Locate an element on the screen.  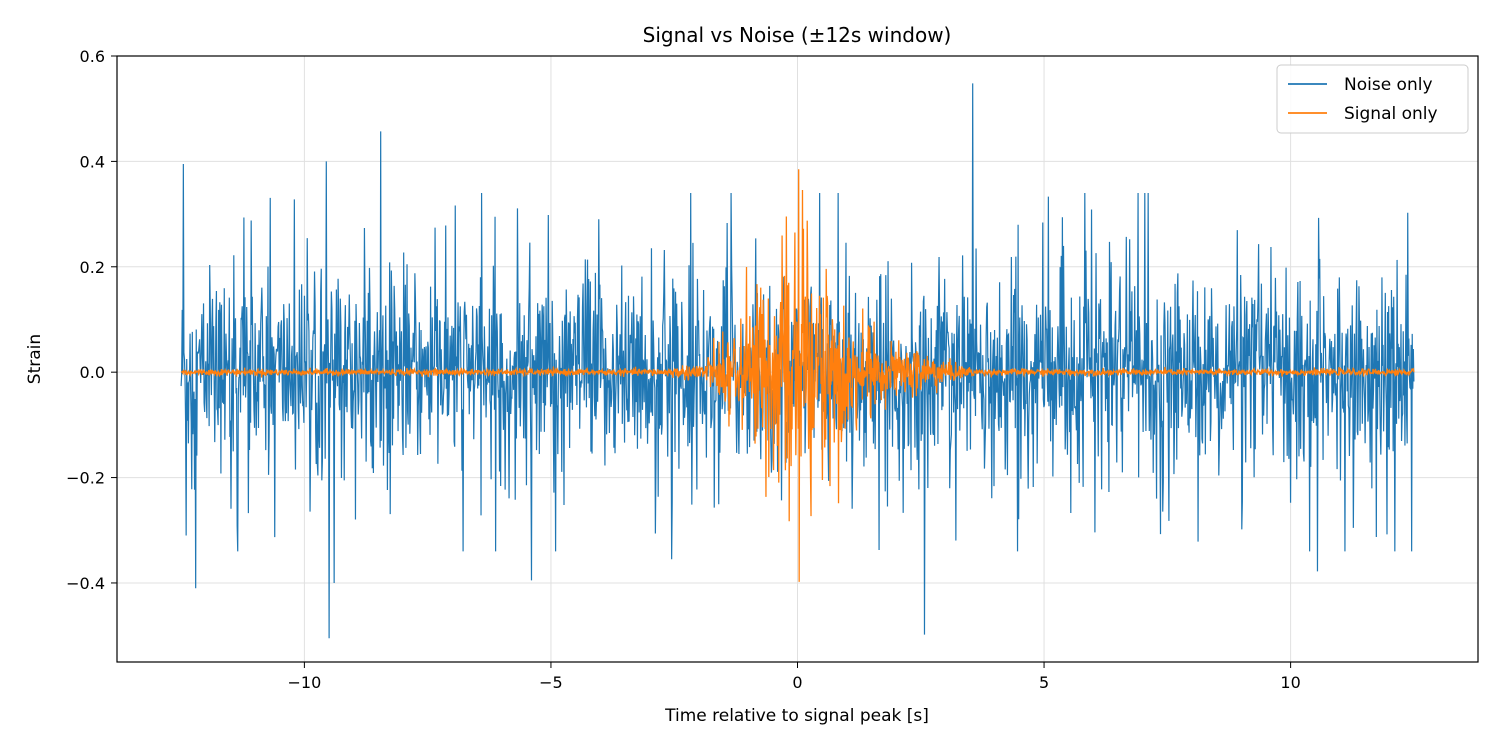
y-tick-label: 0.2 is located at coordinates (92, 267).